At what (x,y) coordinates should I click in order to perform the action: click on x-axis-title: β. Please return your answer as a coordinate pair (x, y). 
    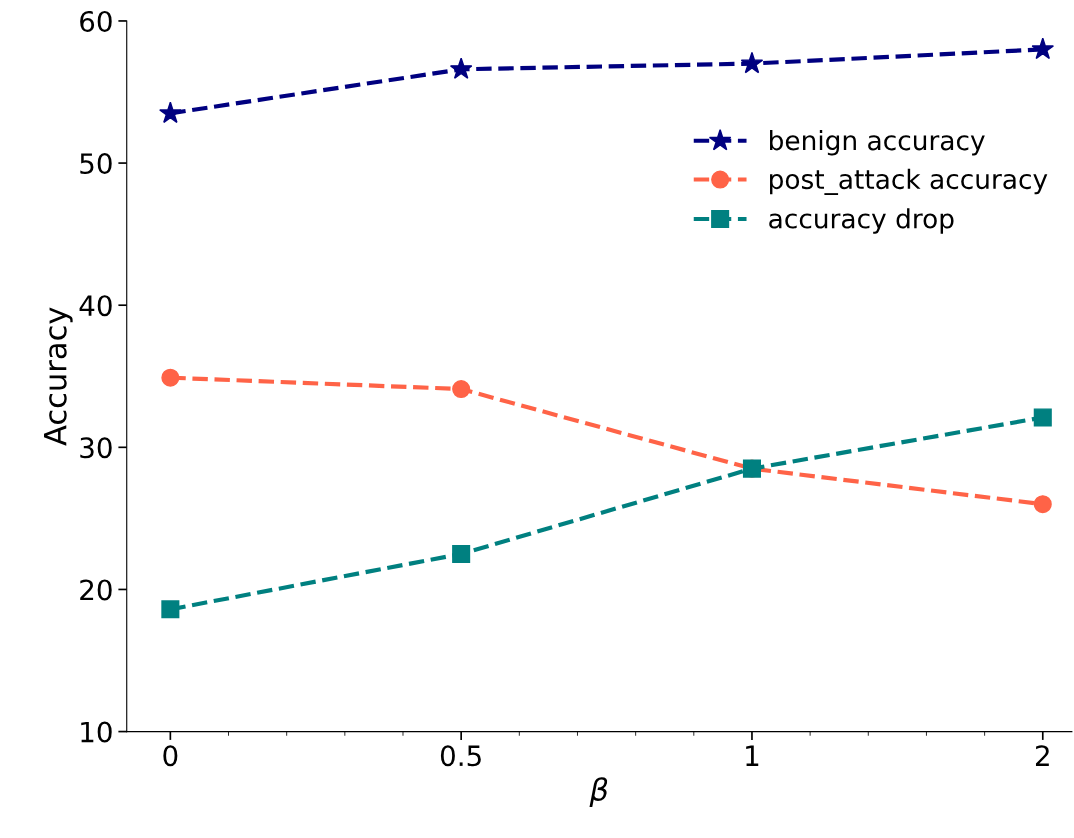
    Looking at the image, I should click on (598, 792).